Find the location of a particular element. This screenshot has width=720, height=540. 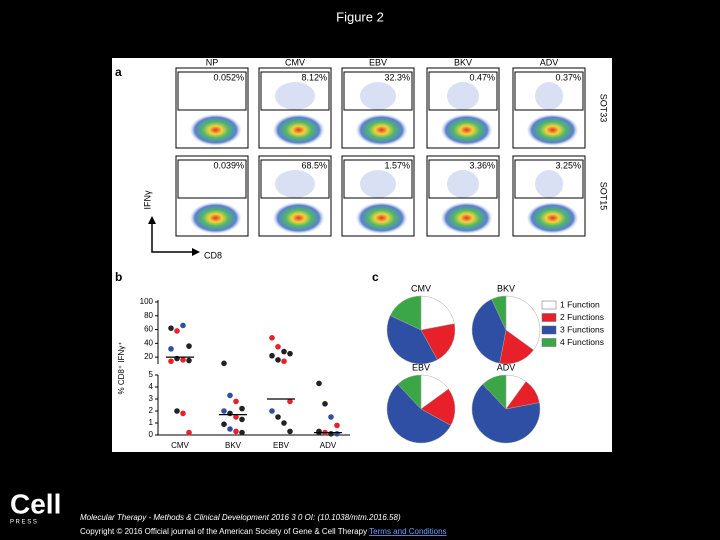

logo-sub: P R E S S is located at coordinates (23, 523).